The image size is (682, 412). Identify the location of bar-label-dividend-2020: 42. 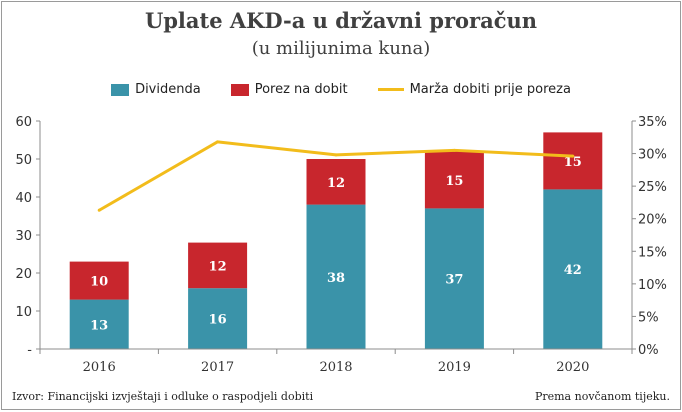
(573, 270).